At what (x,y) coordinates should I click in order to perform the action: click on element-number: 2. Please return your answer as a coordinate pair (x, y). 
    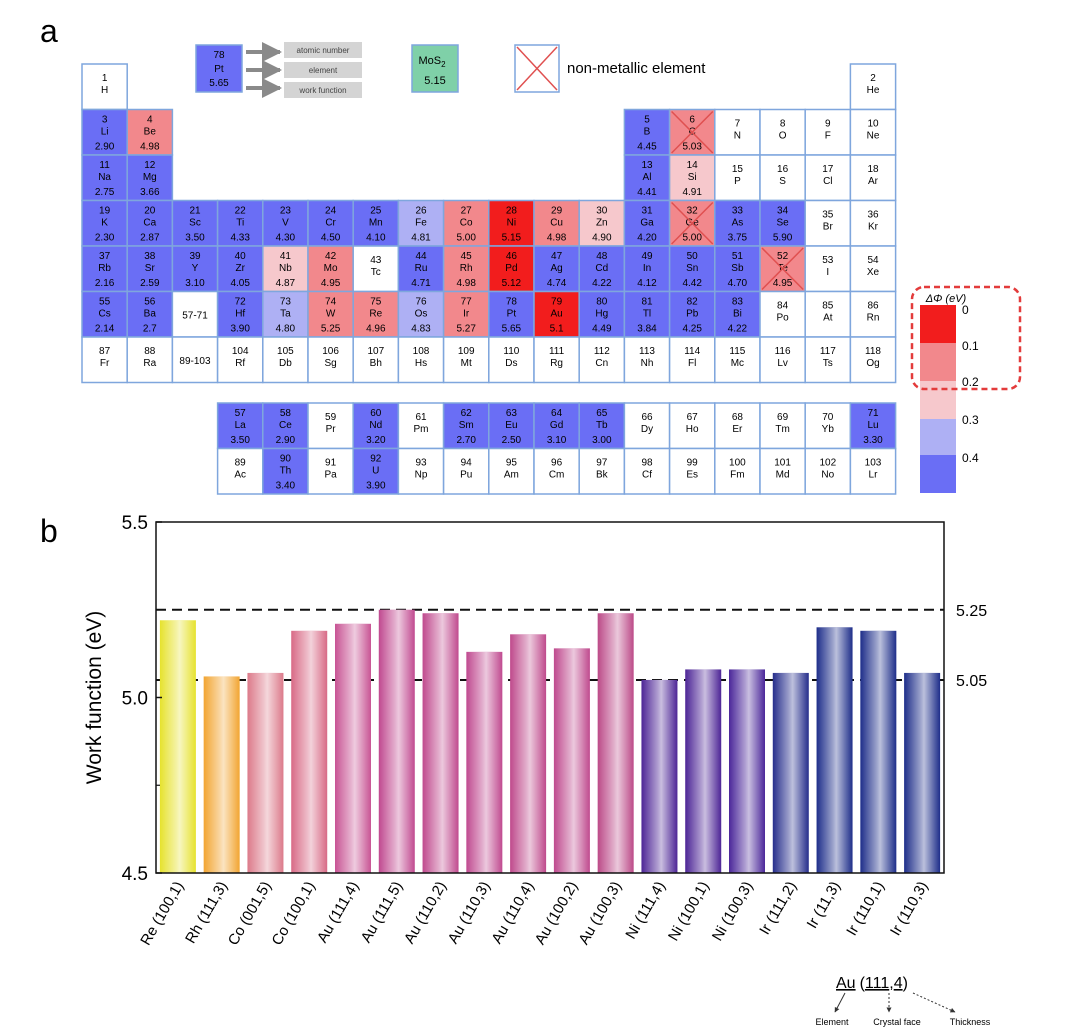
    Looking at the image, I should click on (873, 78).